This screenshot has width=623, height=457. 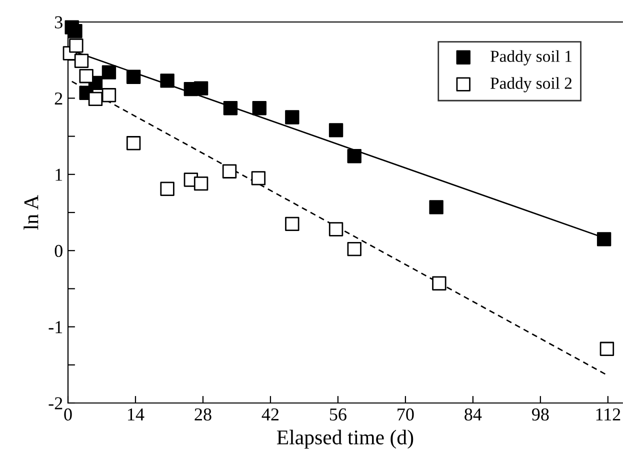 What do you see at coordinates (608, 414) in the screenshot?
I see `x-tick-label: 112` at bounding box center [608, 414].